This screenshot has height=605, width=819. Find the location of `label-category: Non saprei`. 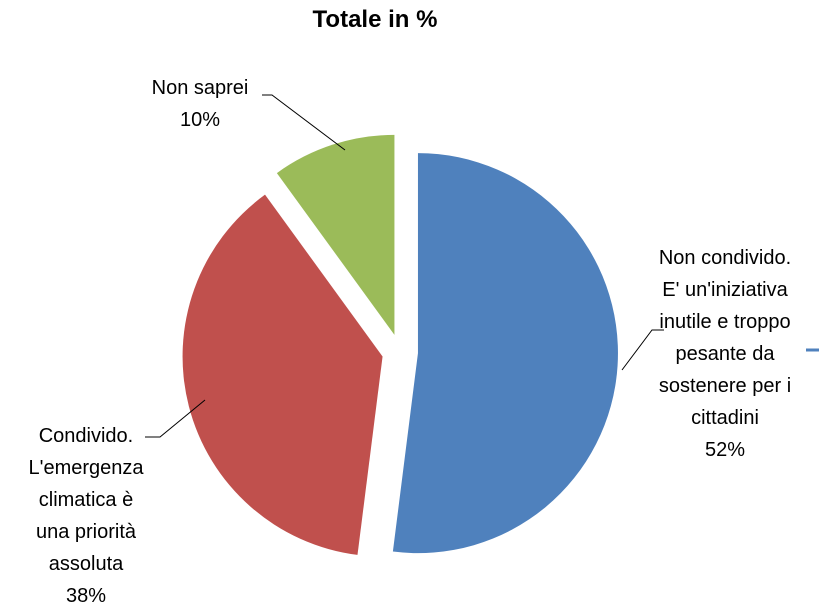

label-category: Non saprei is located at coordinates (200, 88).